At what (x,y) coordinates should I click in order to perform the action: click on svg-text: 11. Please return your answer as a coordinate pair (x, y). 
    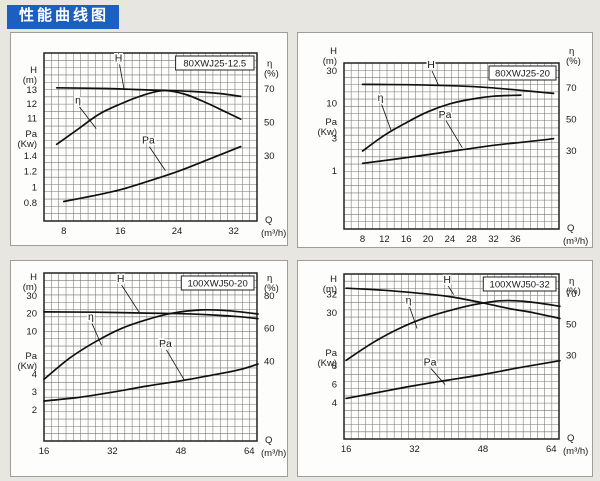
    Looking at the image, I should click on (32, 119).